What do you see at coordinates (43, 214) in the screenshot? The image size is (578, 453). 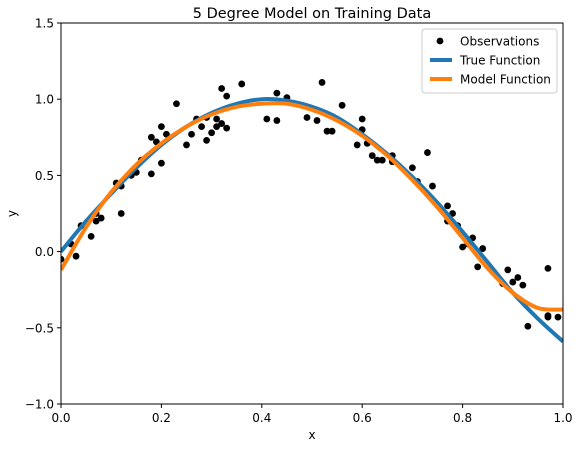 I see `y-axis-ticks: −1.0 −0.5 0.0 0.5 1.0 1.5` at bounding box center [43, 214].